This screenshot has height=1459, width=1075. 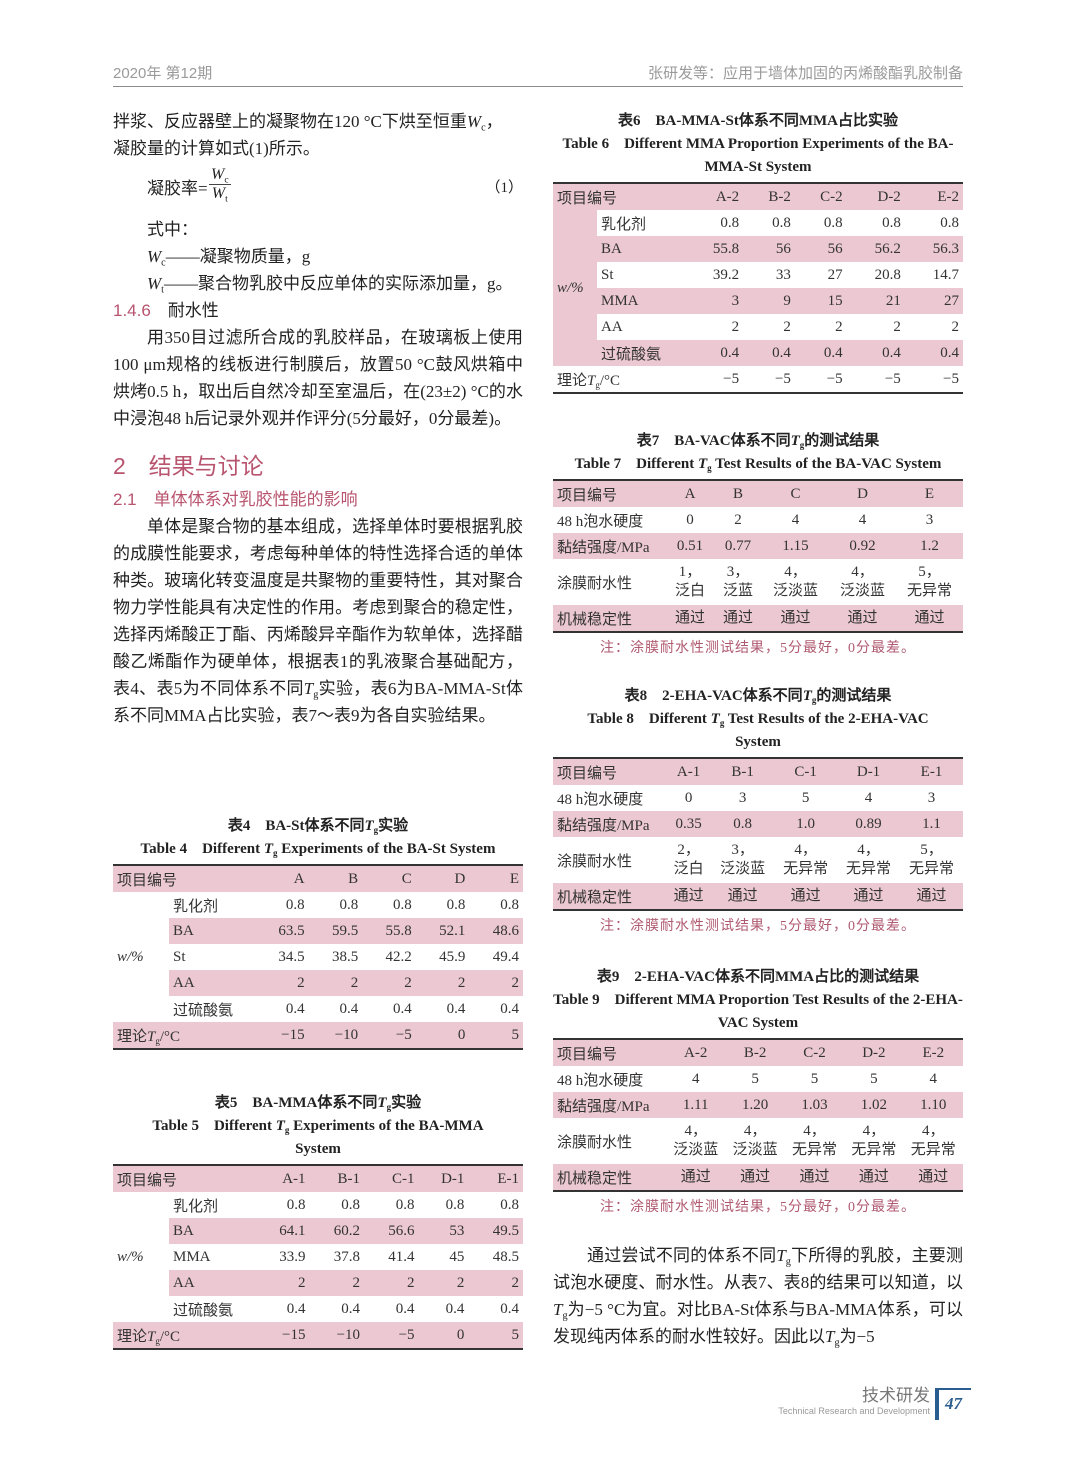 What do you see at coordinates (505, 956) in the screenshot?
I see `table-cell: 49.4` at bounding box center [505, 956].